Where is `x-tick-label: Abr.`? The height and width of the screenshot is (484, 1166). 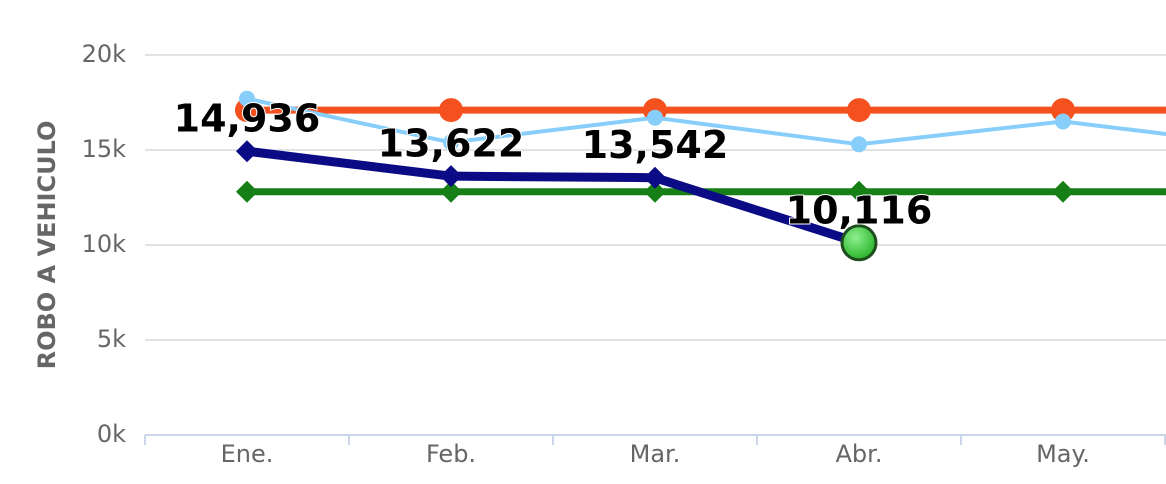 x-tick-label: Abr. is located at coordinates (859, 454).